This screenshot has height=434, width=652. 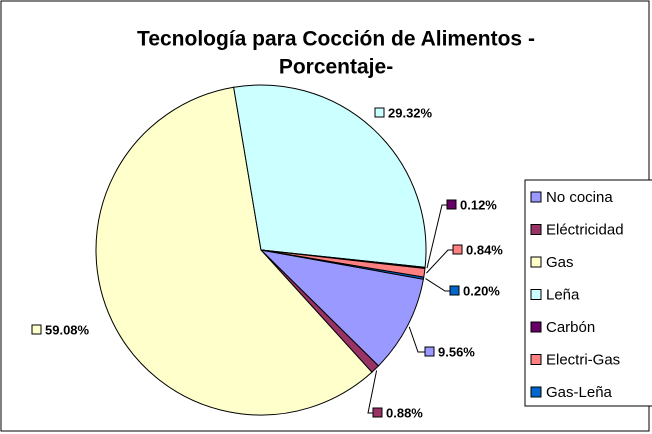 I want to click on legend-label: Carbón, so click(x=570, y=327).